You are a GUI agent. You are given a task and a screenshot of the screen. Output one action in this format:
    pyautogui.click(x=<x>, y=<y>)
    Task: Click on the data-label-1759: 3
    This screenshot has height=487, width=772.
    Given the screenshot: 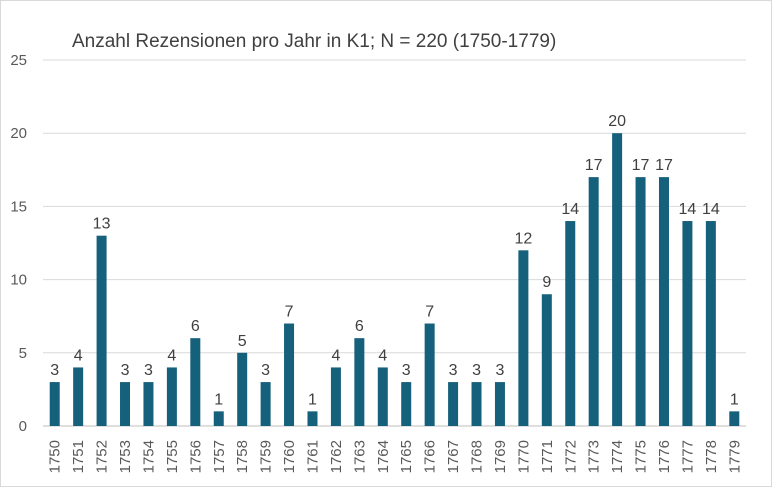 What is the action you would take?
    pyautogui.click(x=265, y=370)
    